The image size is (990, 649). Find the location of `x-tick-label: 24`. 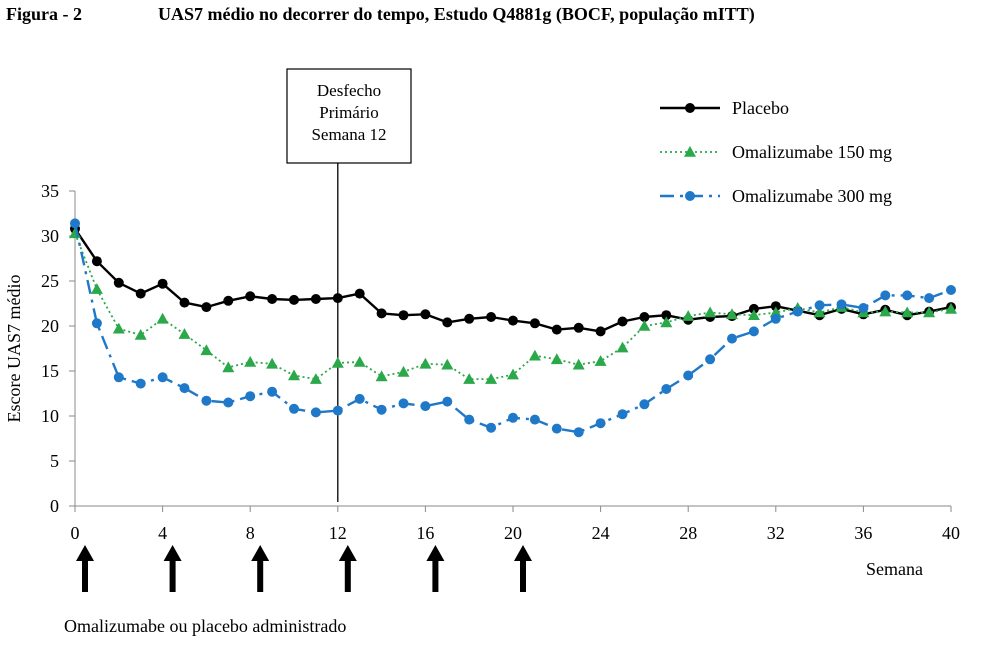

x-tick-label: 24 is located at coordinates (601, 533).